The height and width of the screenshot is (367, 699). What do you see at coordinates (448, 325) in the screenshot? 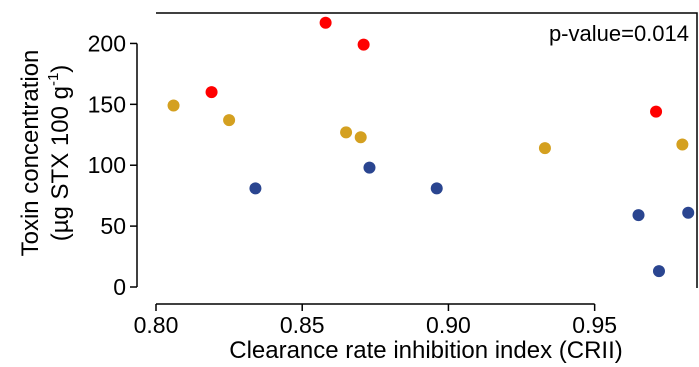
I see `x-tick-label: 0.90` at bounding box center [448, 325].